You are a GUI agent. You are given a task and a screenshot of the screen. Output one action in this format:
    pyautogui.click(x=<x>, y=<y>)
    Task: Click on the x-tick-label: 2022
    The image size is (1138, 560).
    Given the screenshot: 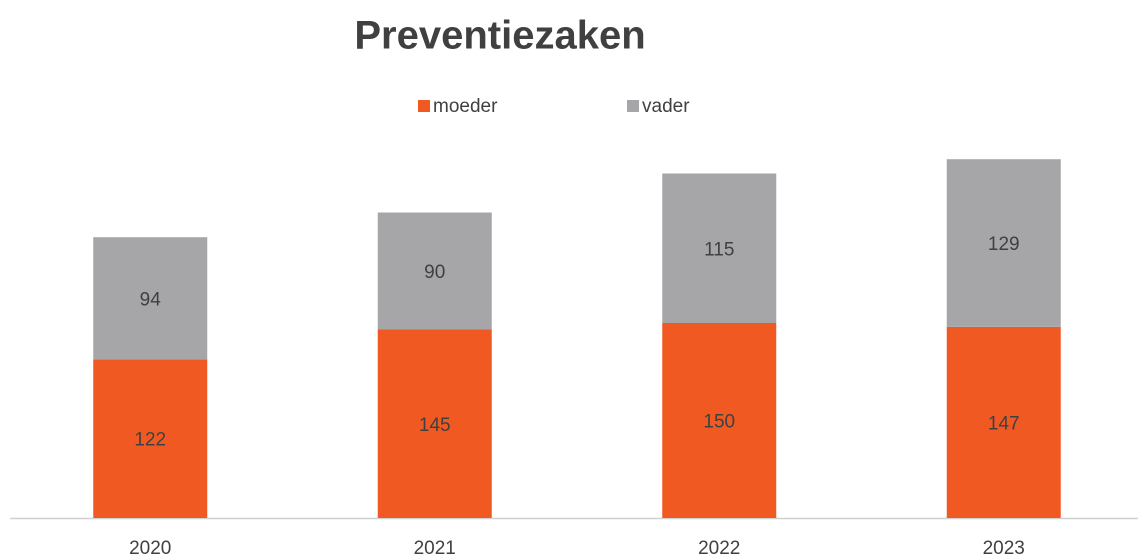 What is the action you would take?
    pyautogui.click(x=719, y=548)
    